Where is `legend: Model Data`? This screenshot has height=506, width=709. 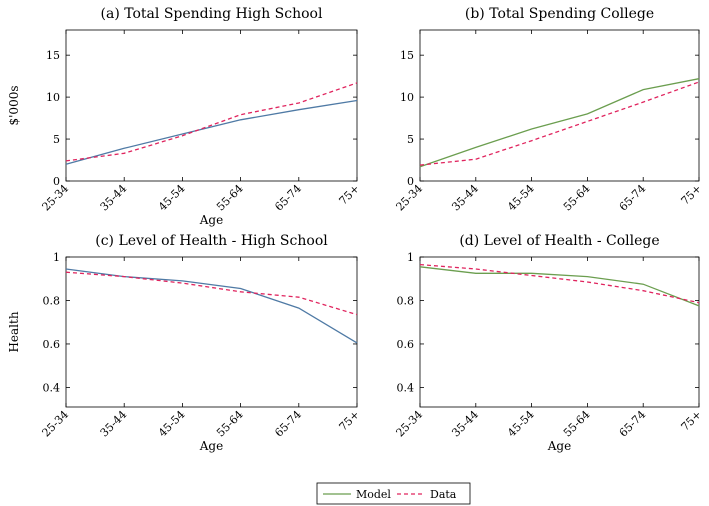
legend: Model Data is located at coordinates (393, 493).